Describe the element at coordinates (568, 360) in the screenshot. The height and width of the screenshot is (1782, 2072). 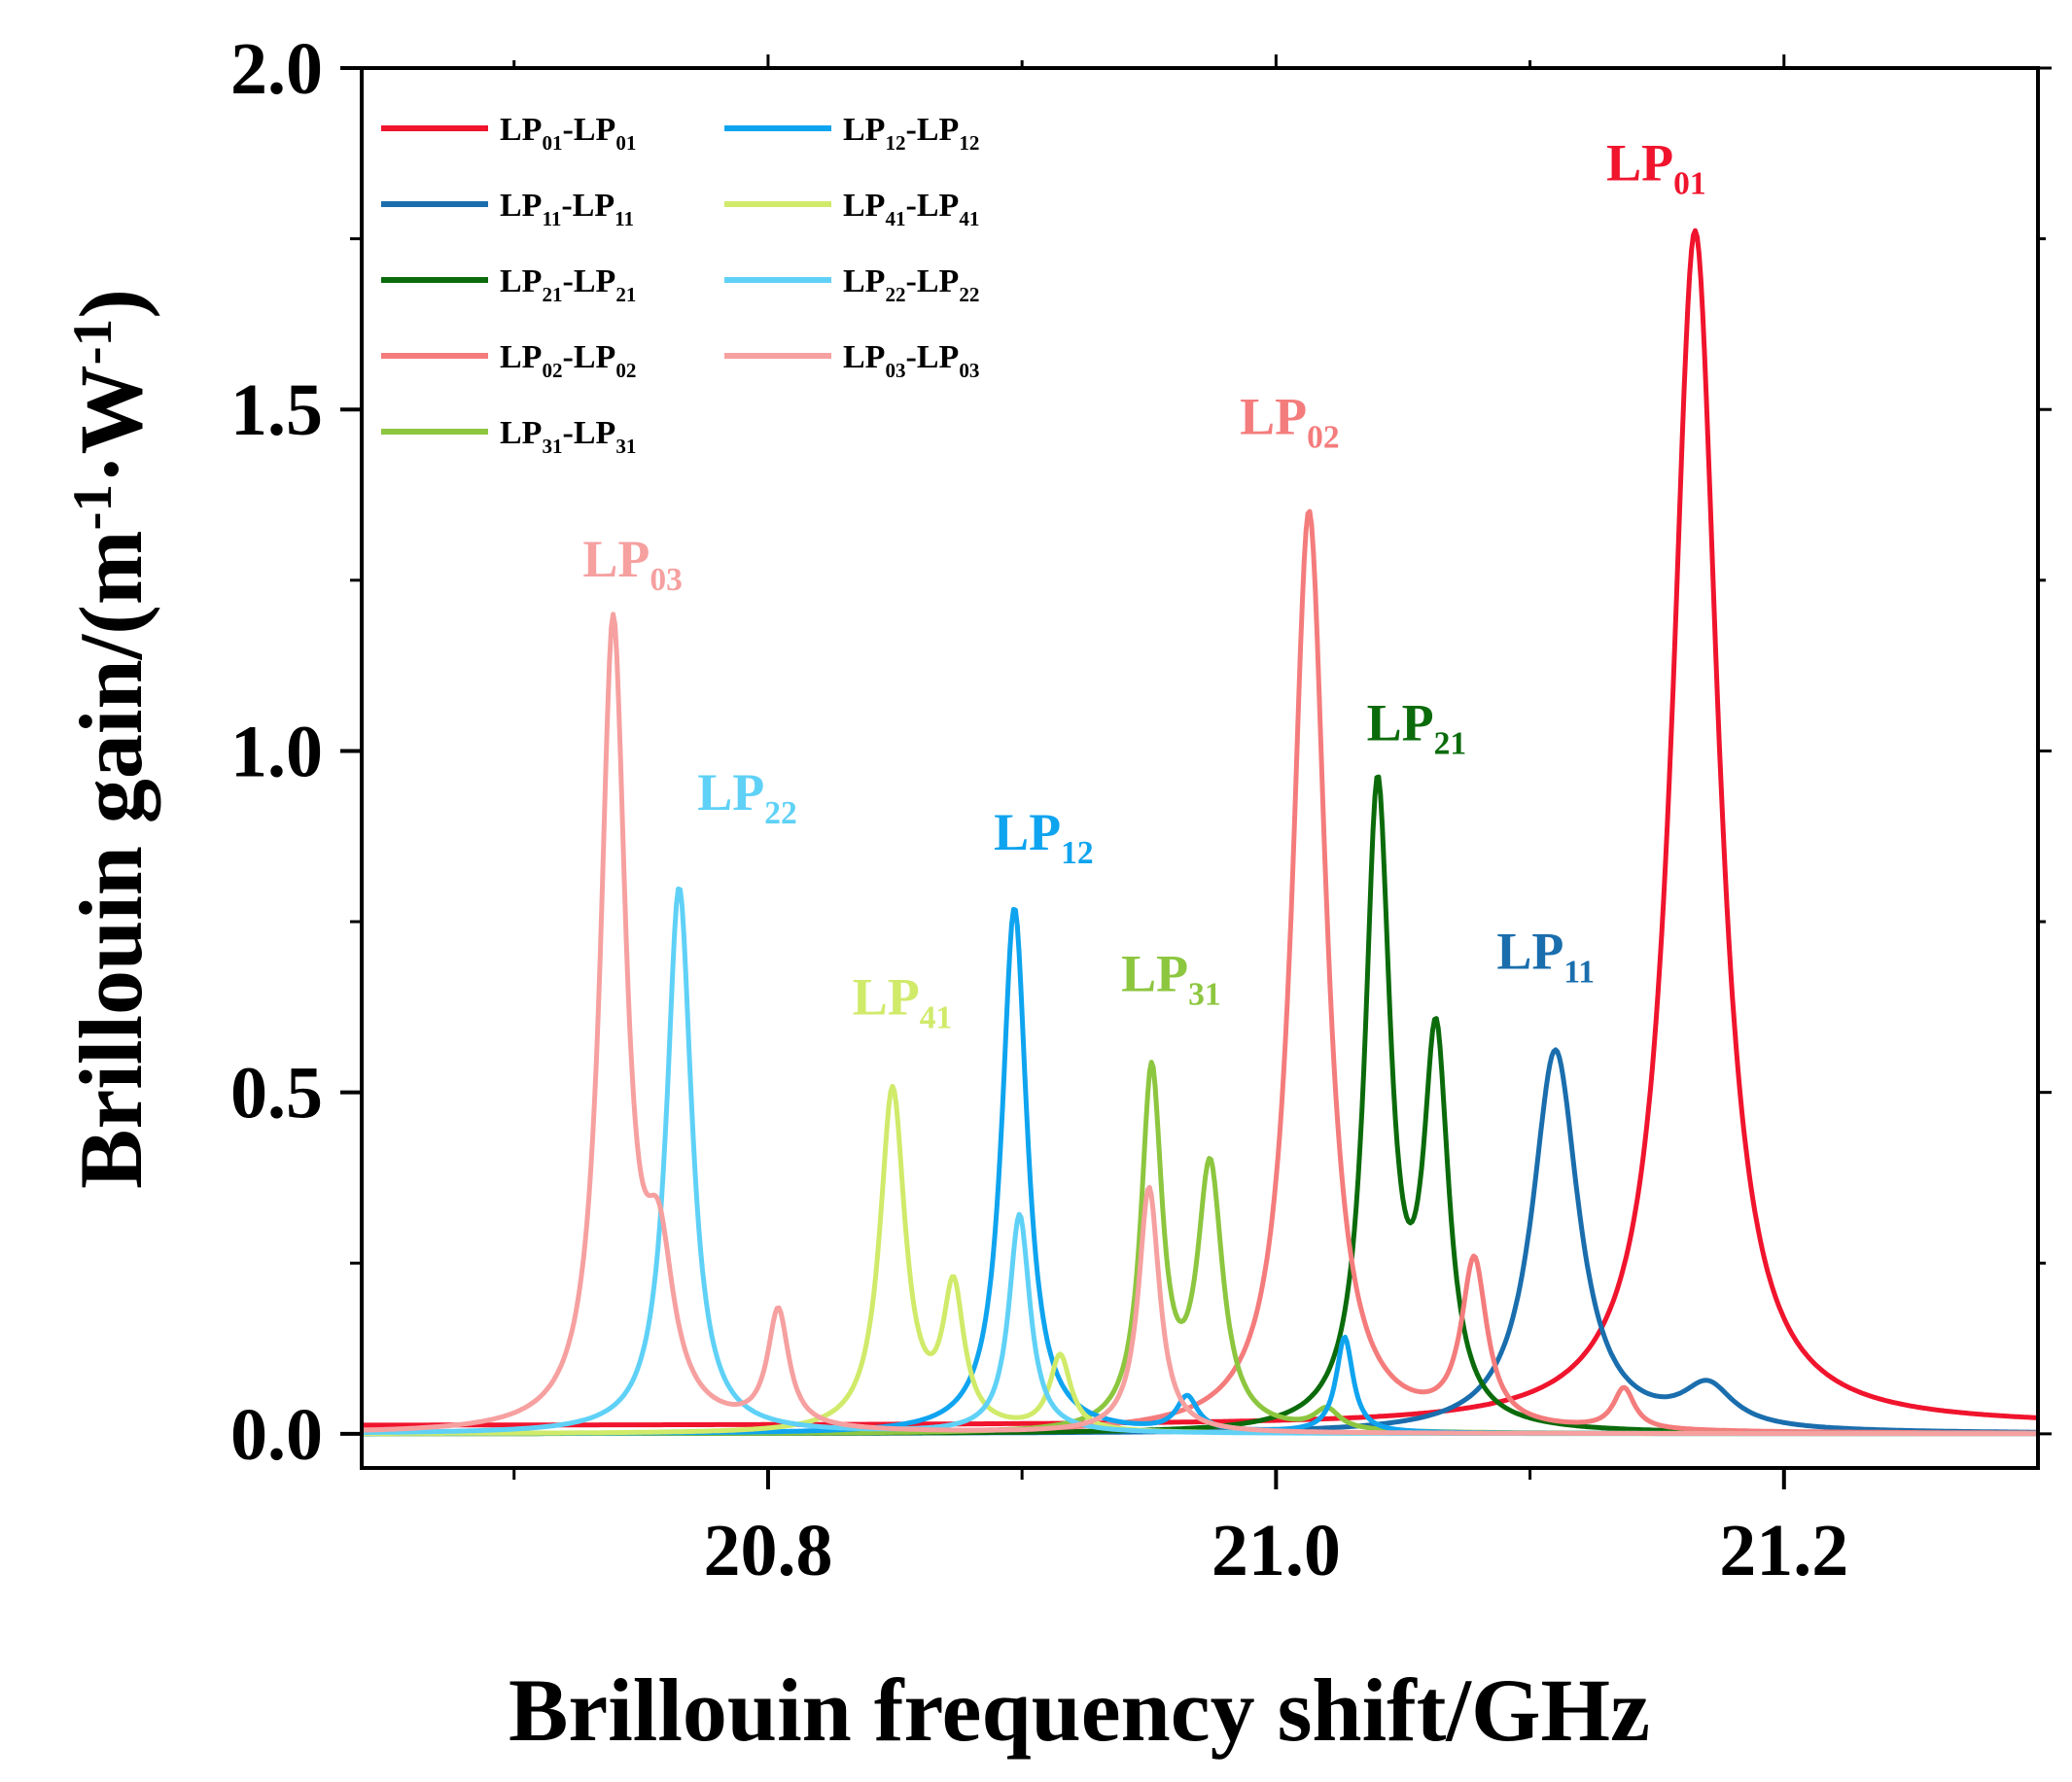
I see `legend-label-LP02: LP02-LP02` at that location.